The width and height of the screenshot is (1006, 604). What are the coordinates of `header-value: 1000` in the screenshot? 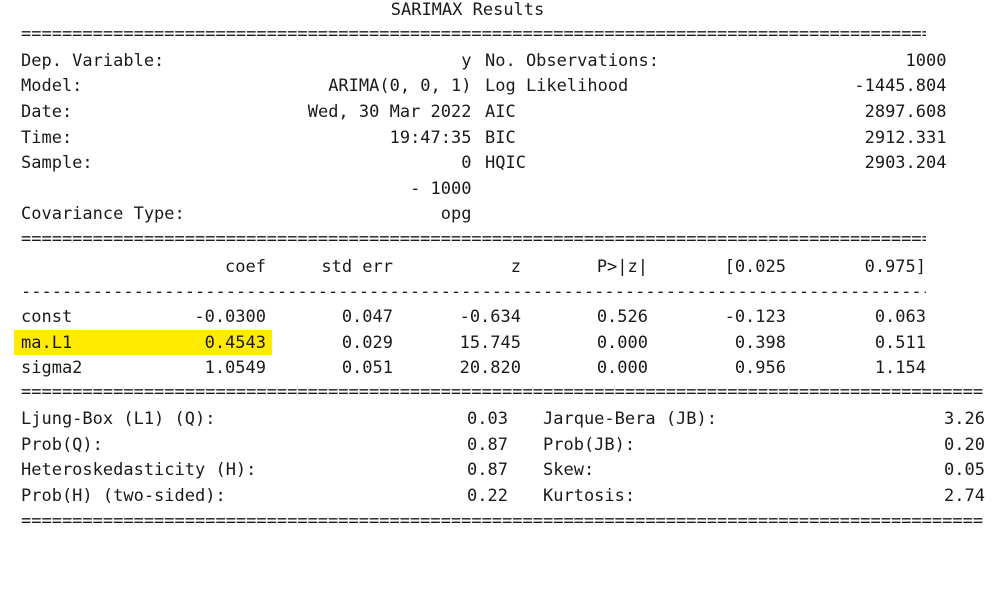 It's located at (926, 61).